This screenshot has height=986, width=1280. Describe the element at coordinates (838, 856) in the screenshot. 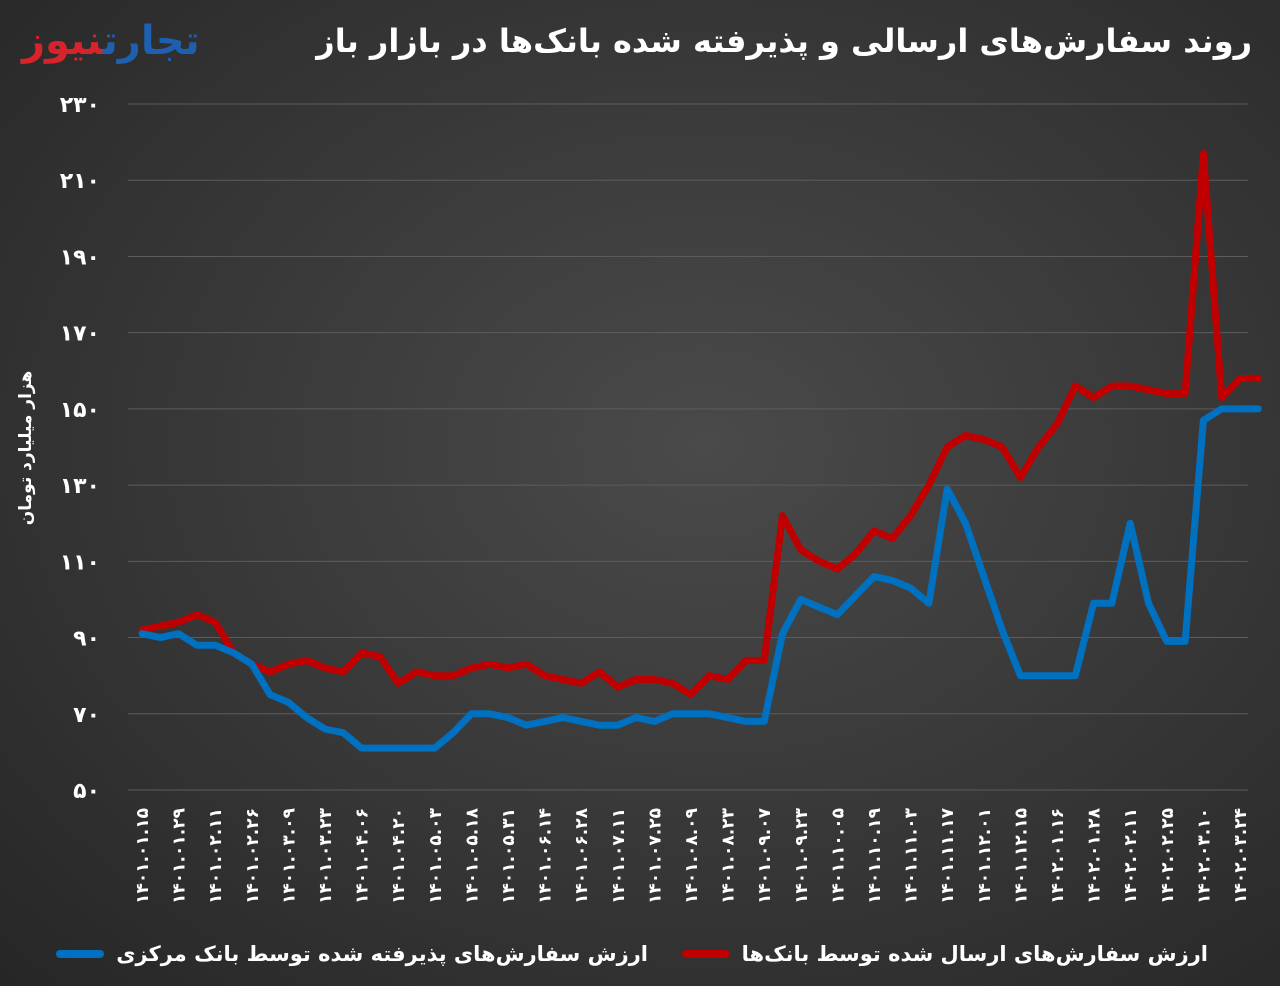

I see `x-tick-label: ۱۴۰۱.۱۰.۰۵` at that location.